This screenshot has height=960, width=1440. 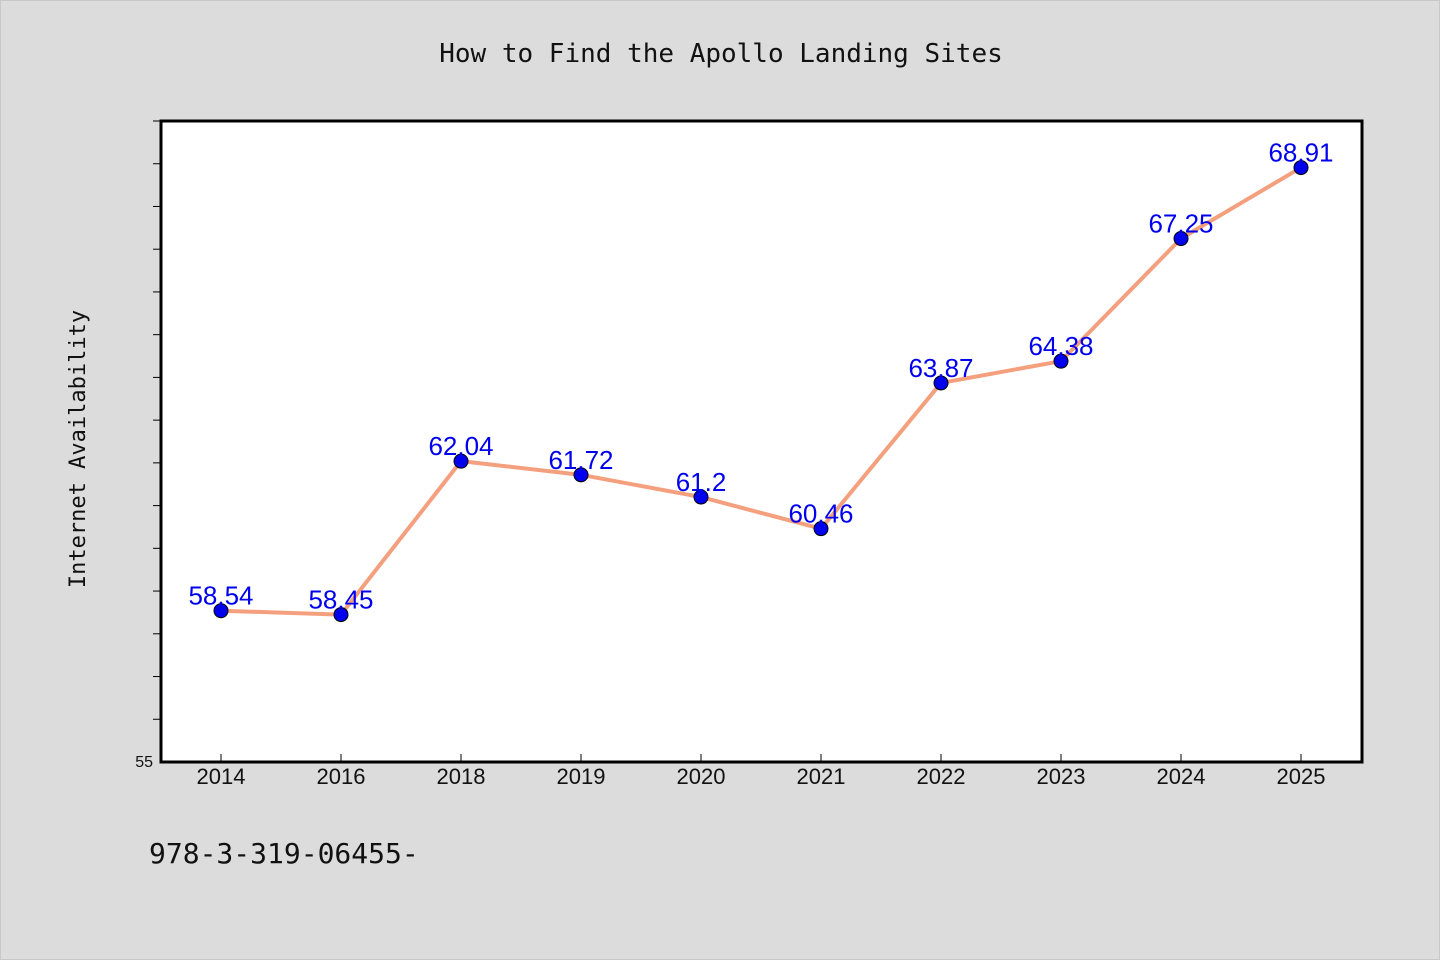 I want to click on data-label: 63.87, so click(x=940, y=368).